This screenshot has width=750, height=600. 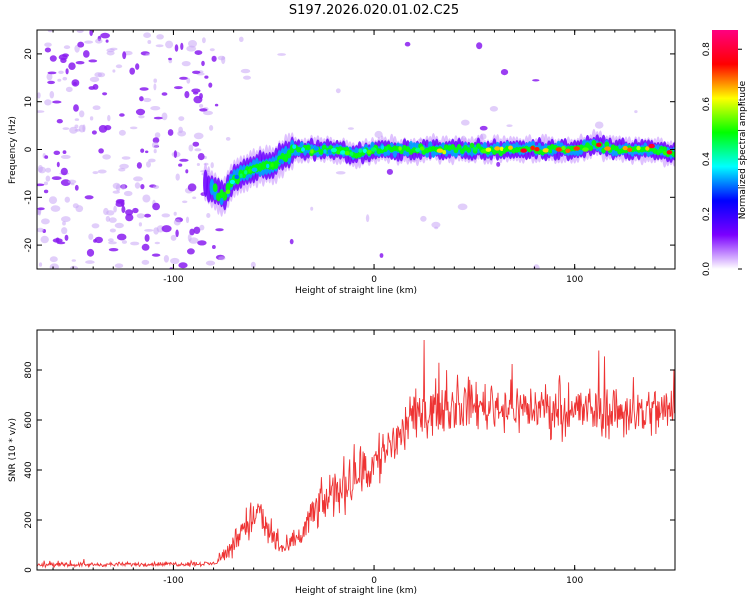 I want to click on y-tick-label: 0, so click(x=29, y=570).